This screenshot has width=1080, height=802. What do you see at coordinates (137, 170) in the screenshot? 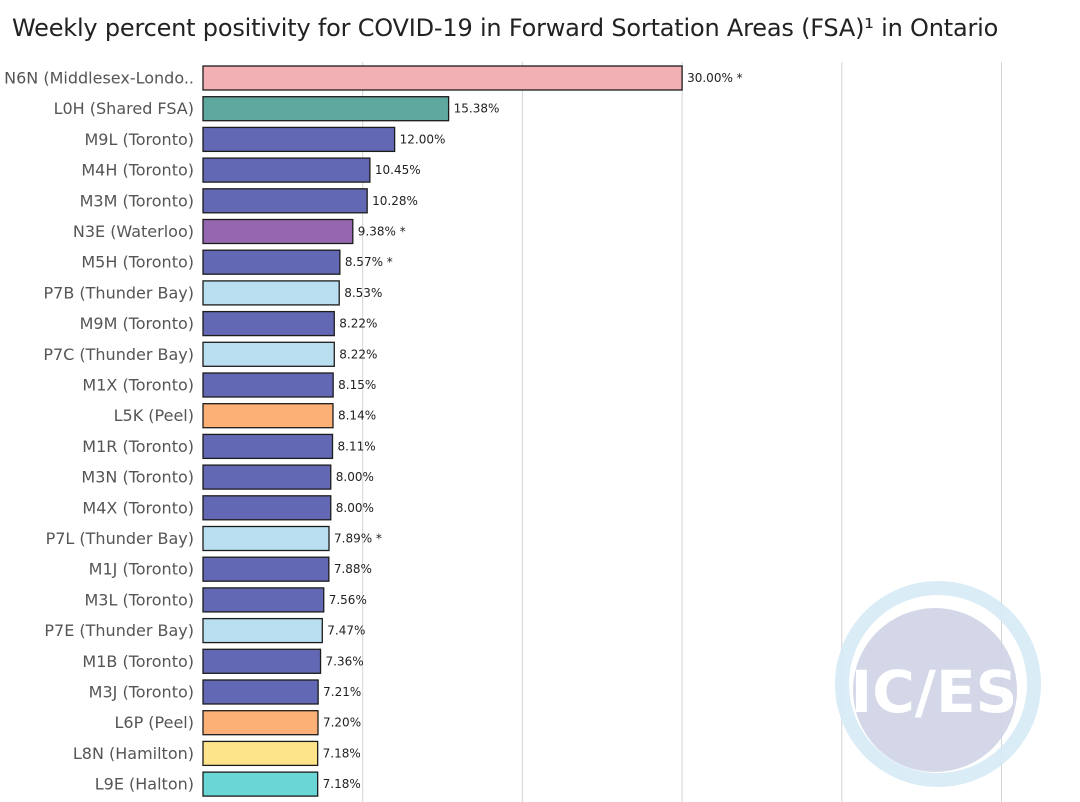
I see `category-label: M4H (Toronto)` at bounding box center [137, 170].